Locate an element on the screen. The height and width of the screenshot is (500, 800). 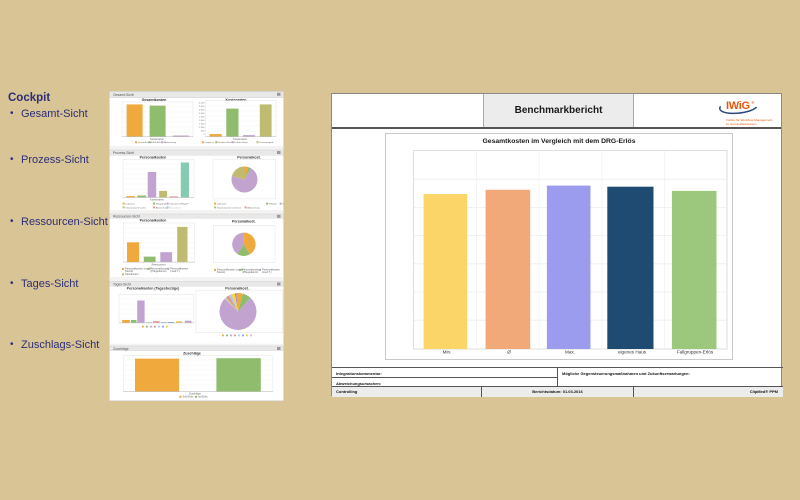
svg-text: 4.000 is located at coordinates (202, 107).